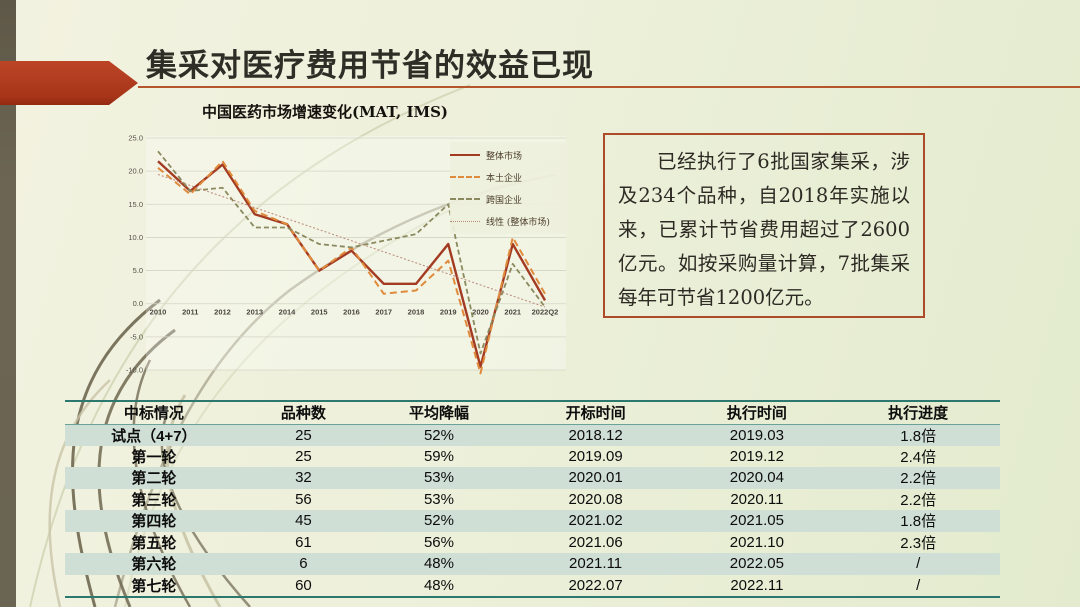  What do you see at coordinates (756, 456) in the screenshot?
I see `table-cell: 2019.12` at bounding box center [756, 456].